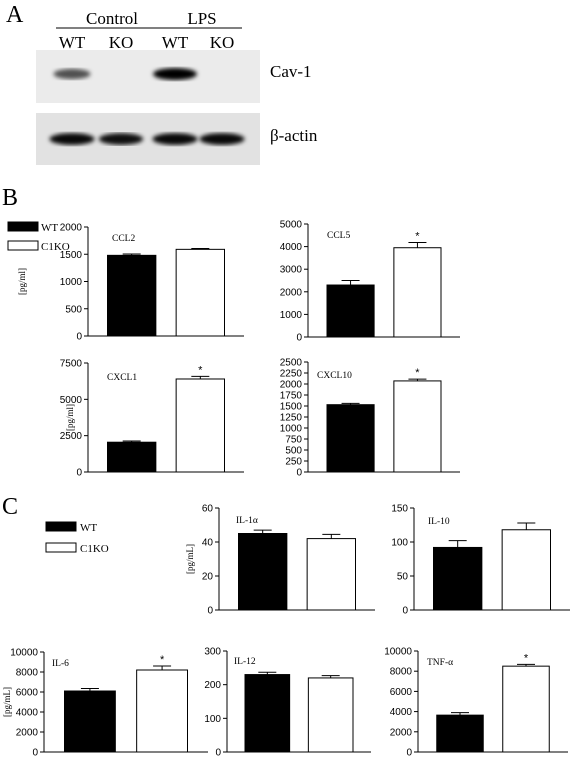 The image size is (576, 759). What do you see at coordinates (291, 396) in the screenshot?
I see `y-tick-label: 1750` at bounding box center [291, 396].